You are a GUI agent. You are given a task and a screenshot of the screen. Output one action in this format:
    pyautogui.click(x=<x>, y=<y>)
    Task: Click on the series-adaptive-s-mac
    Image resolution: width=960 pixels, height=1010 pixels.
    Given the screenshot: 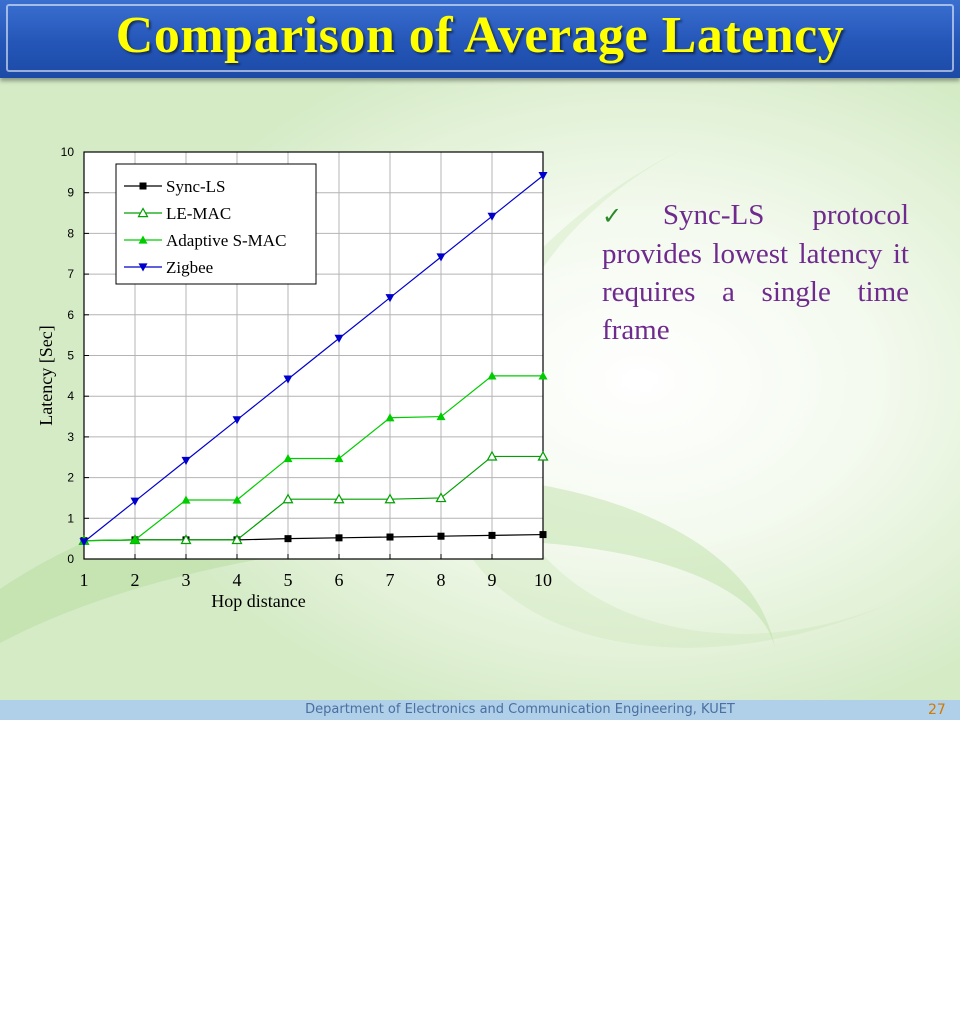 What is the action you would take?
    pyautogui.click(x=313, y=458)
    